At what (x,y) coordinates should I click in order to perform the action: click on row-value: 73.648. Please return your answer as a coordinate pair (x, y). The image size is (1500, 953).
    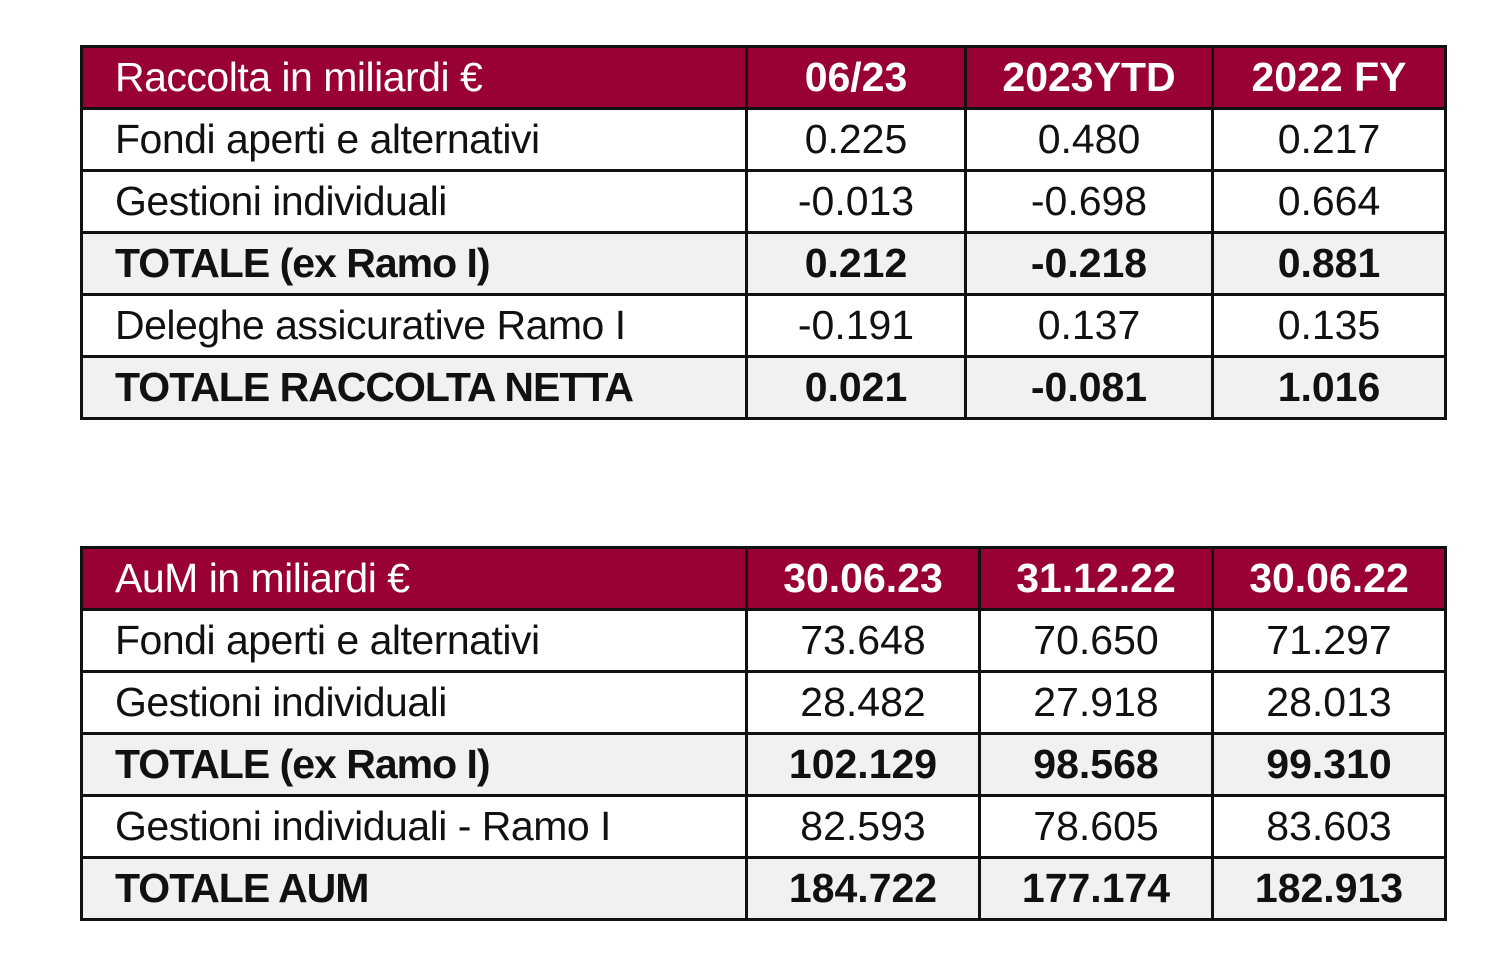
    Looking at the image, I should click on (863, 640).